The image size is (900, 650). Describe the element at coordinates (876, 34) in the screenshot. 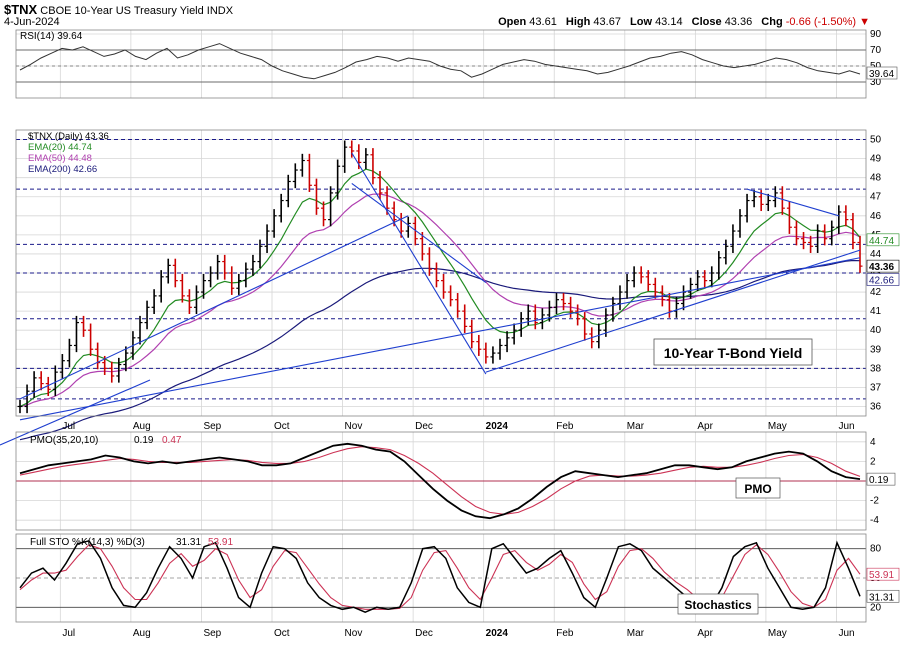

I see `rsi-tick-label: 90` at that location.